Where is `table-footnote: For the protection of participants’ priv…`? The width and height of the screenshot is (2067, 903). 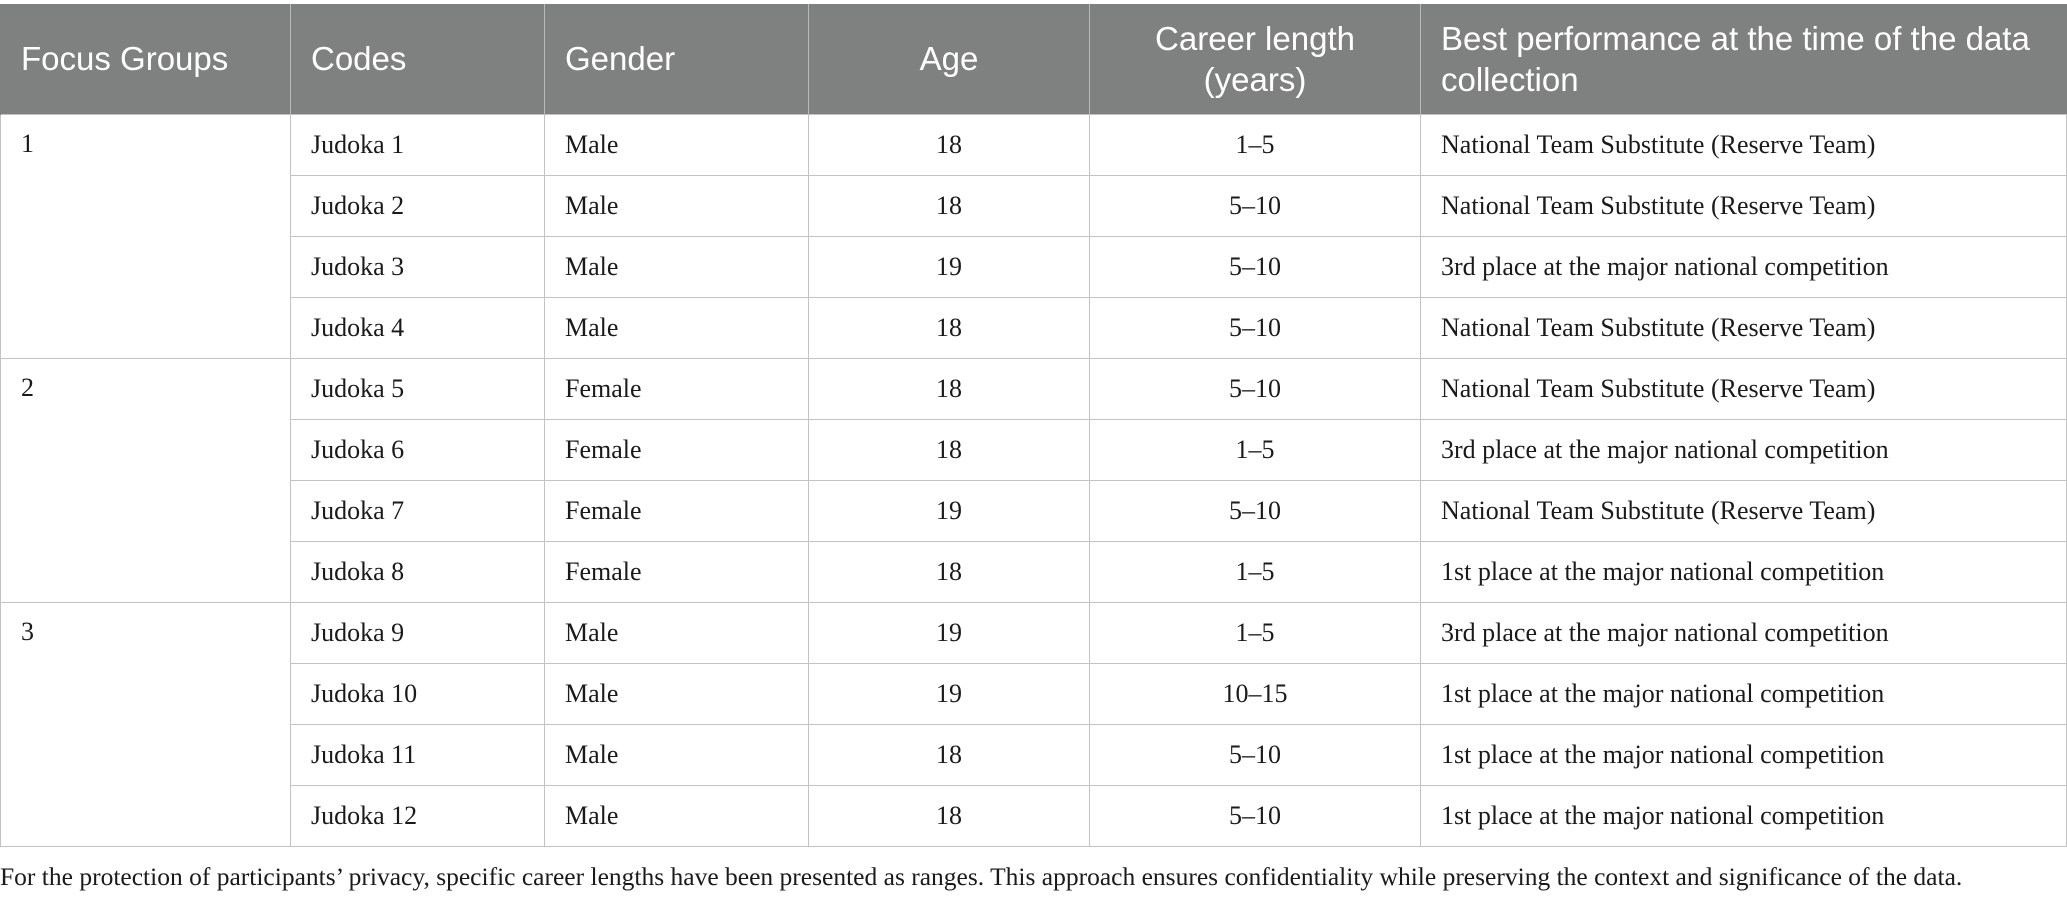
table-footnote: For the protection of participants’ priv… is located at coordinates (981, 876).